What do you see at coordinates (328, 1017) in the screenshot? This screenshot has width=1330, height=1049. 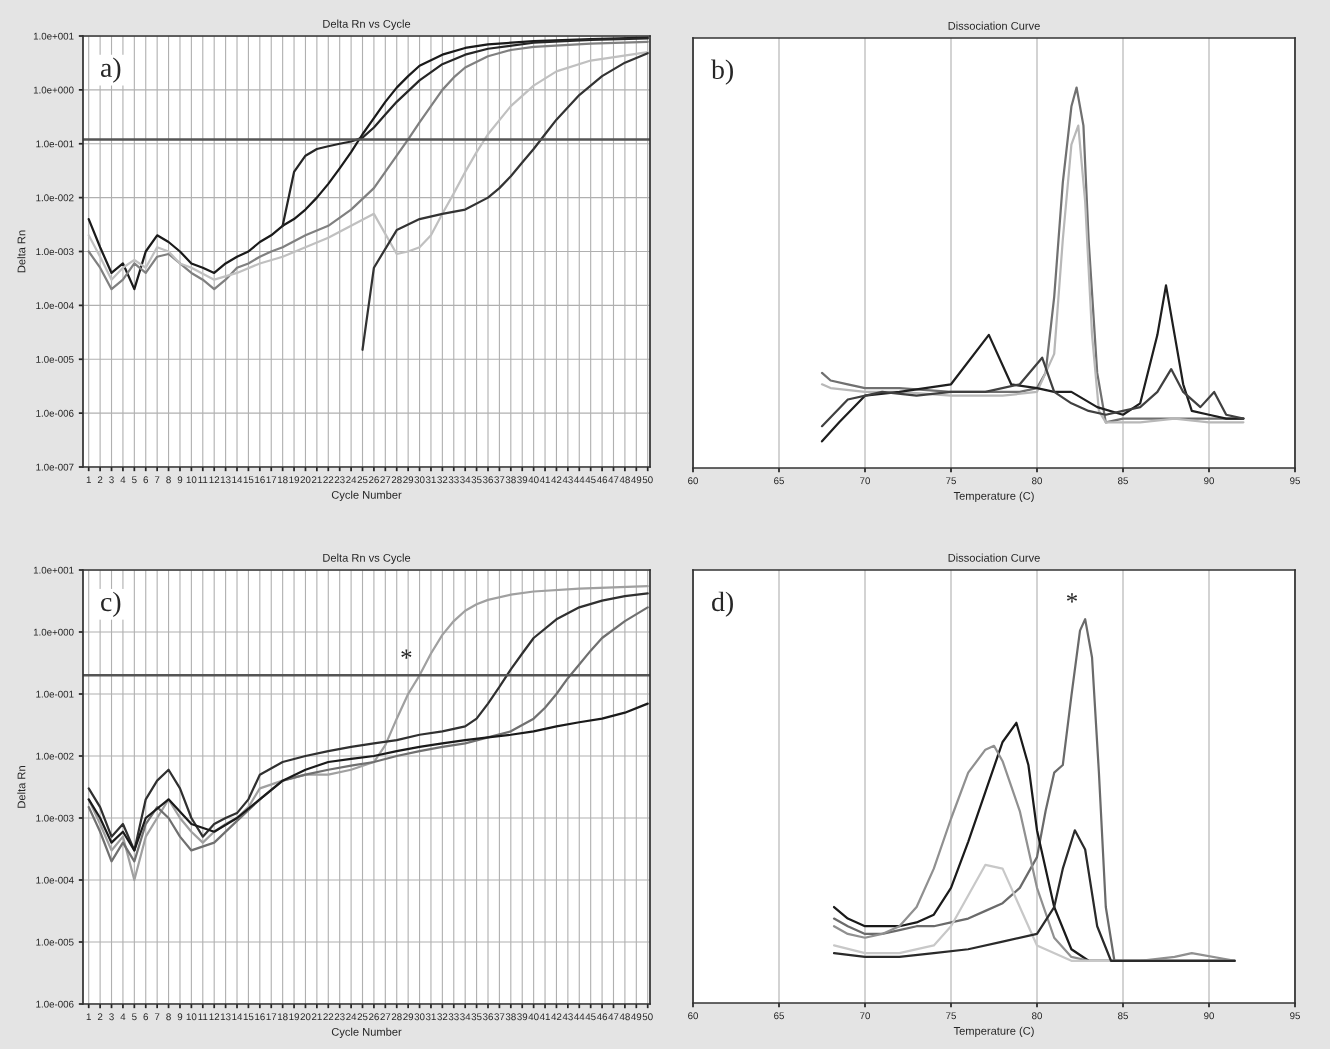 I see `x-tick-label: 22` at bounding box center [328, 1017].